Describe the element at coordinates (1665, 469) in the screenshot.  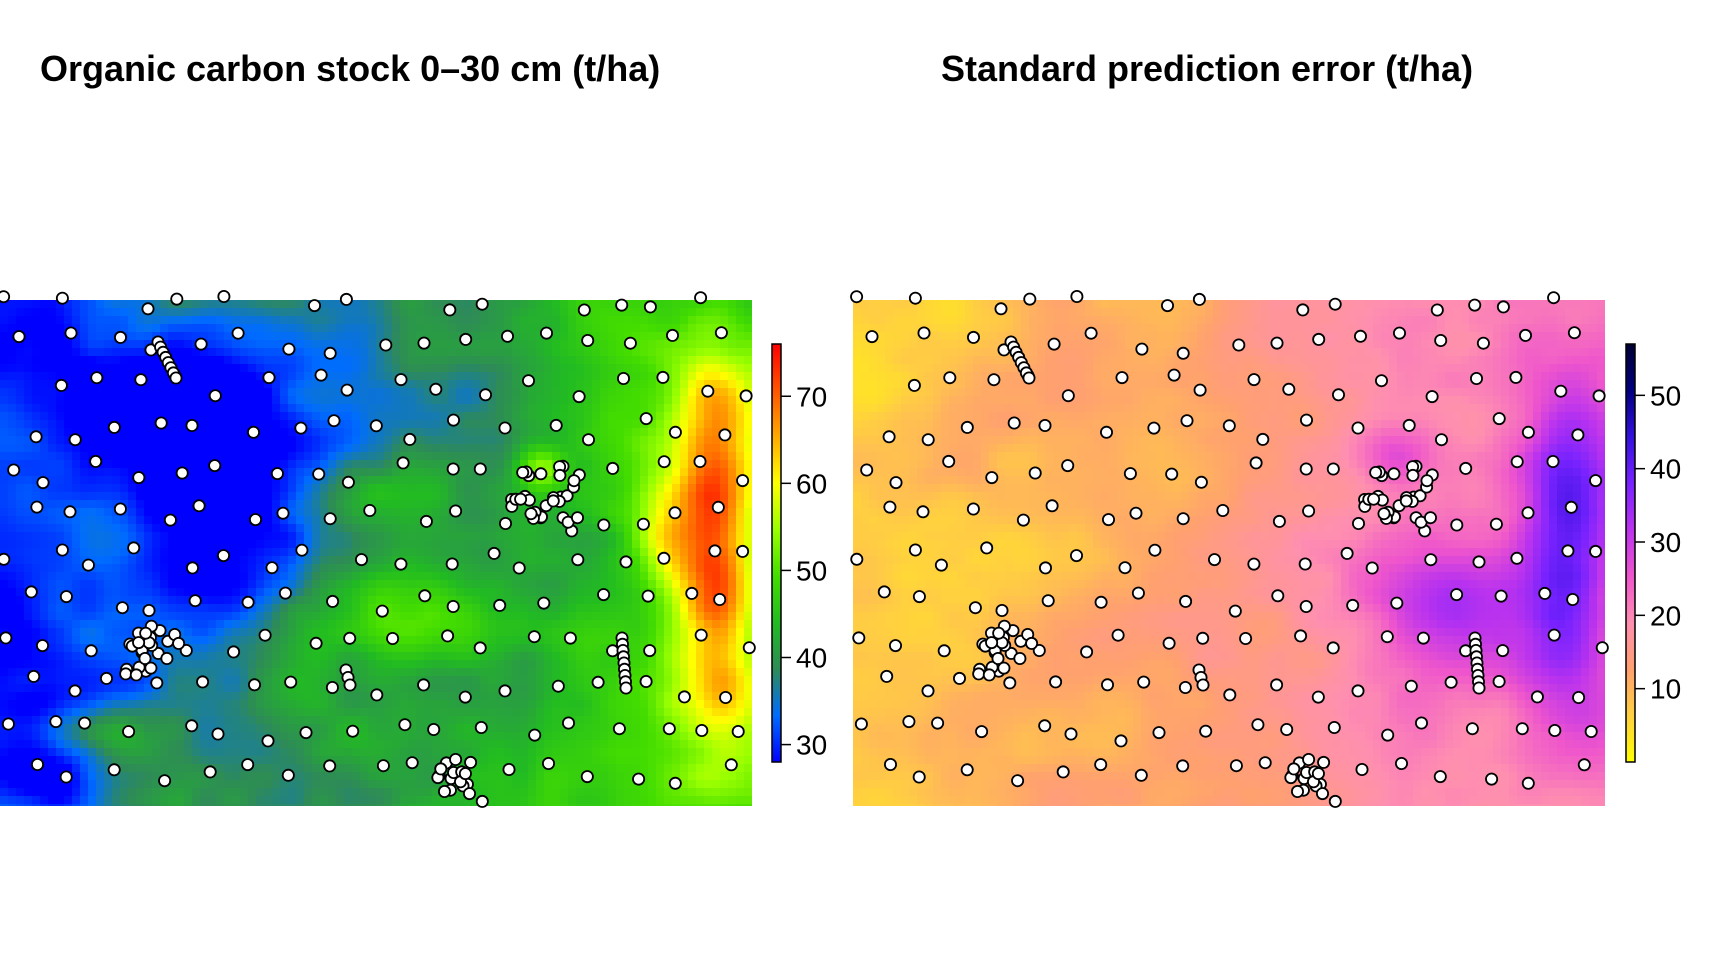
I see `prediction-error-legend-tick-label: 40` at that location.